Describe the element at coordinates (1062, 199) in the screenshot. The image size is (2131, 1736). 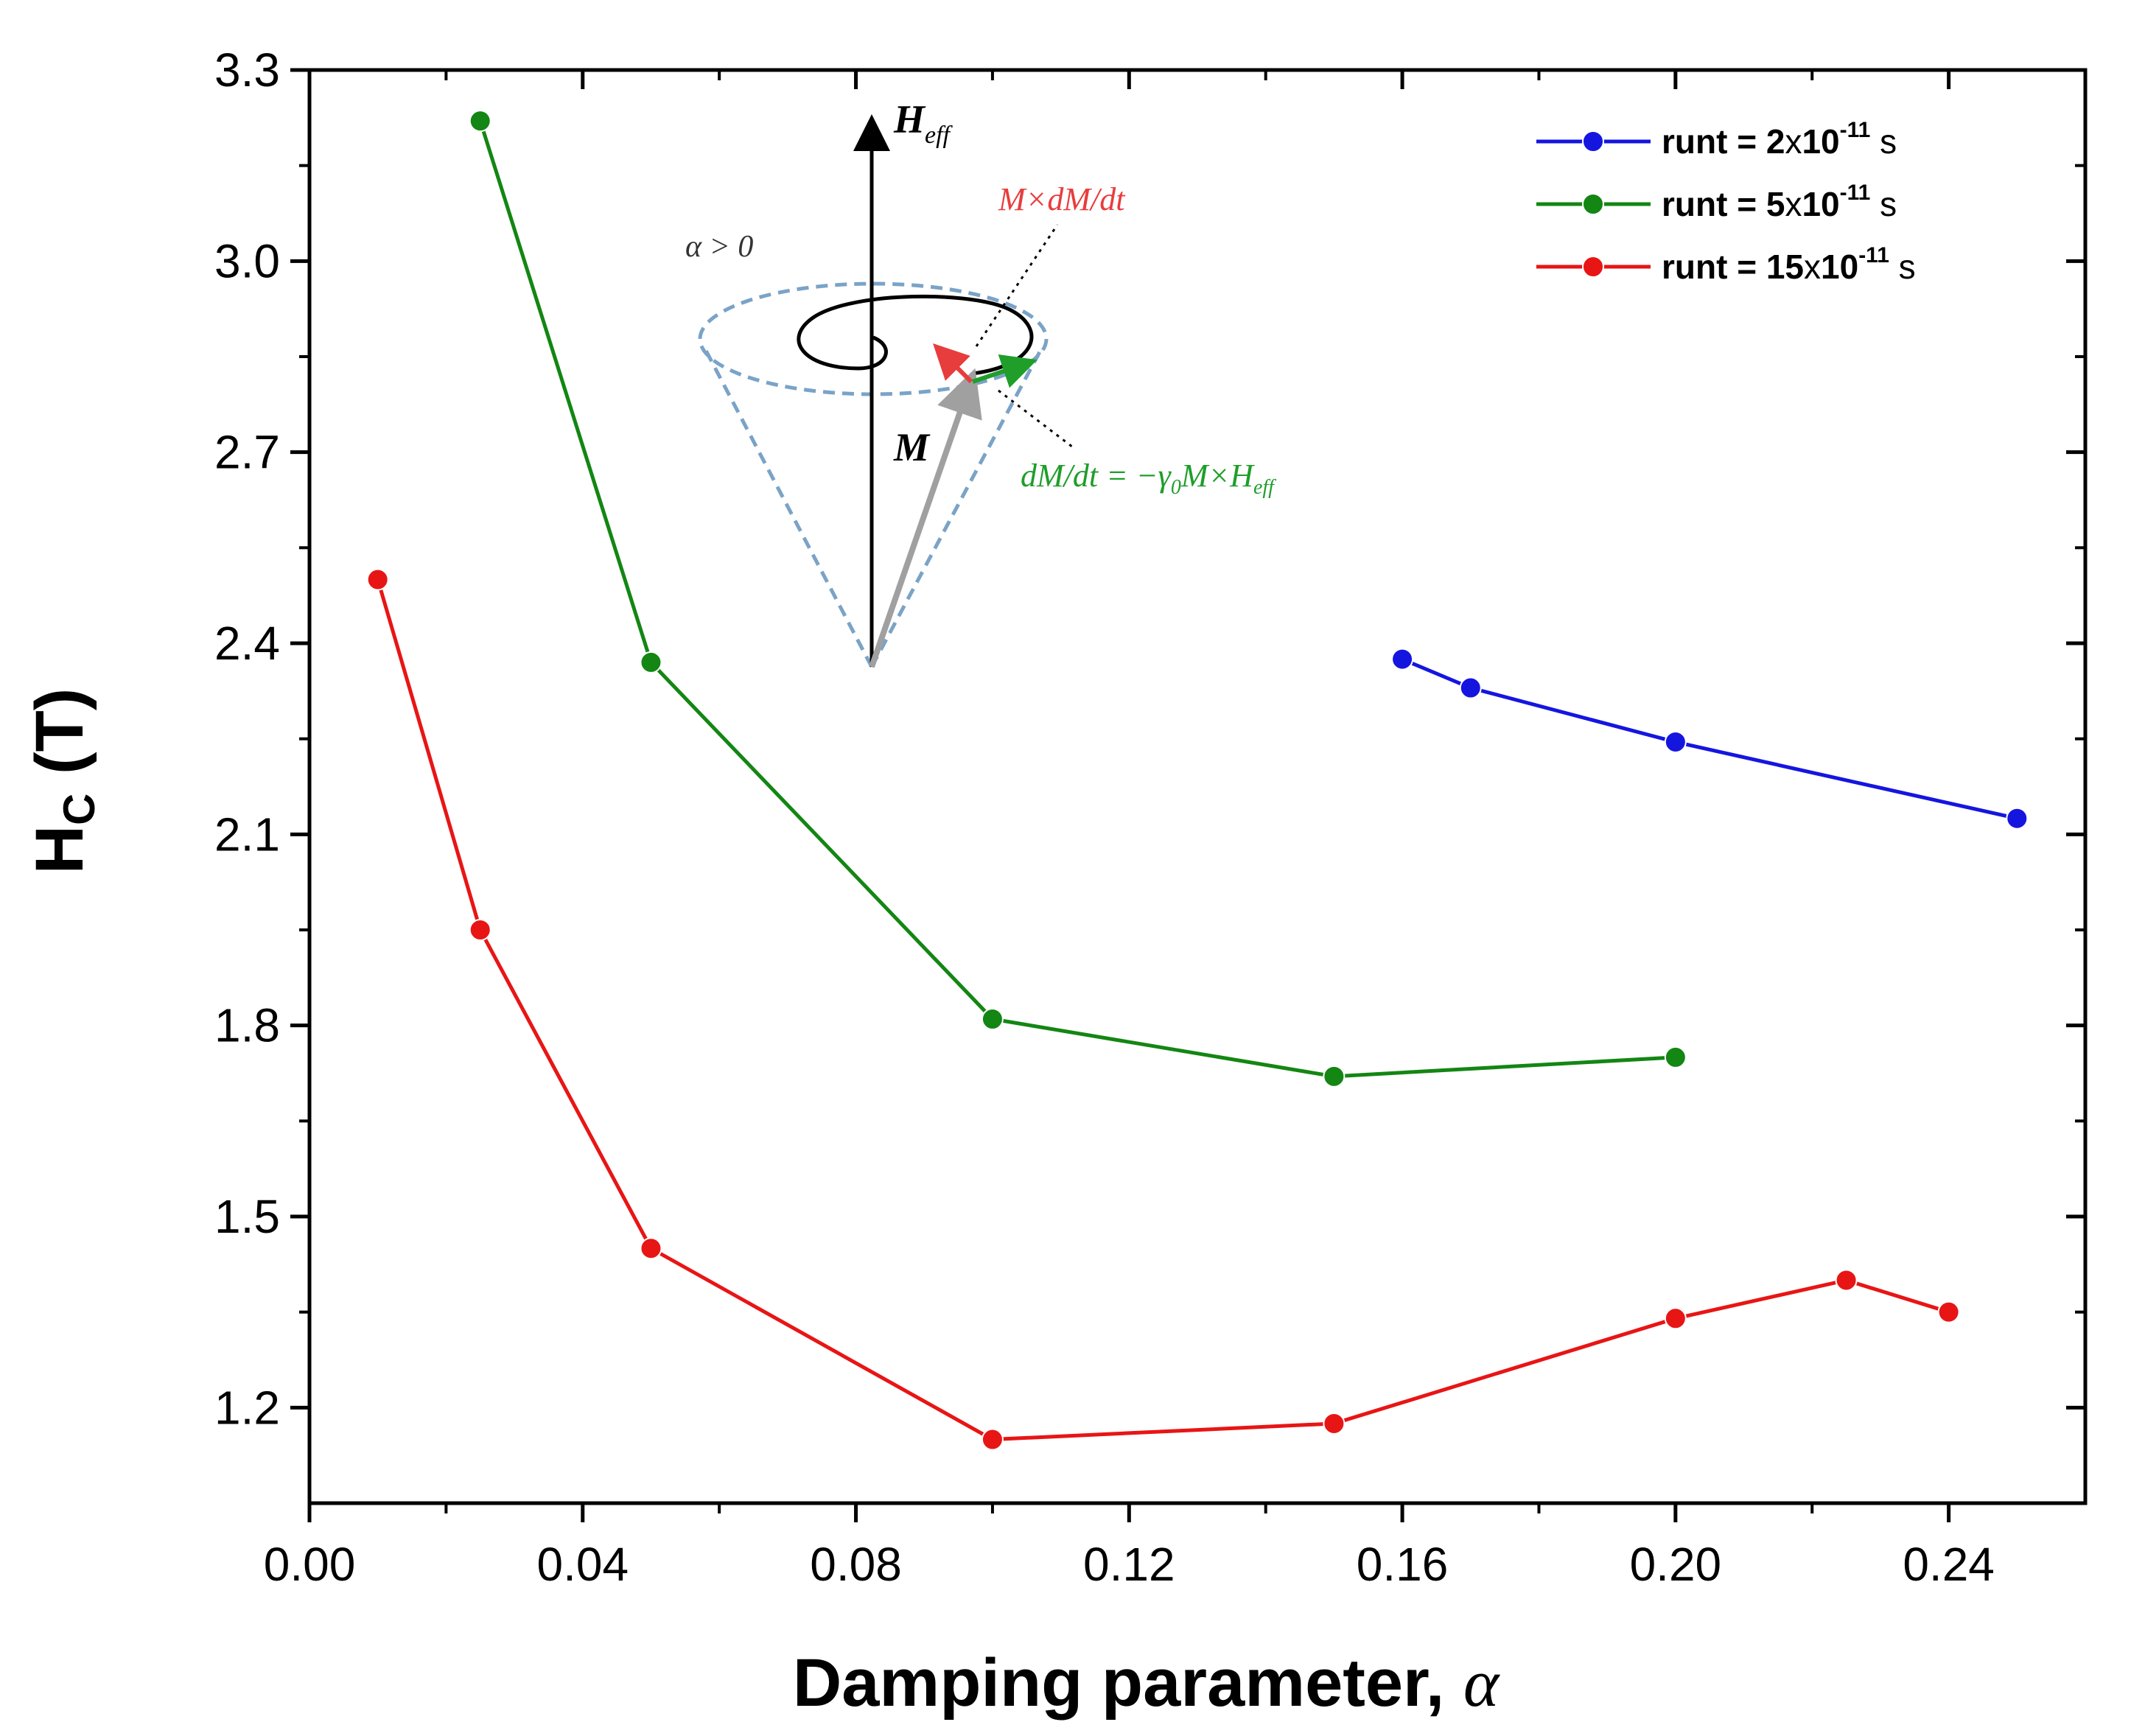
I see `damping-label: M×dM/dt` at that location.